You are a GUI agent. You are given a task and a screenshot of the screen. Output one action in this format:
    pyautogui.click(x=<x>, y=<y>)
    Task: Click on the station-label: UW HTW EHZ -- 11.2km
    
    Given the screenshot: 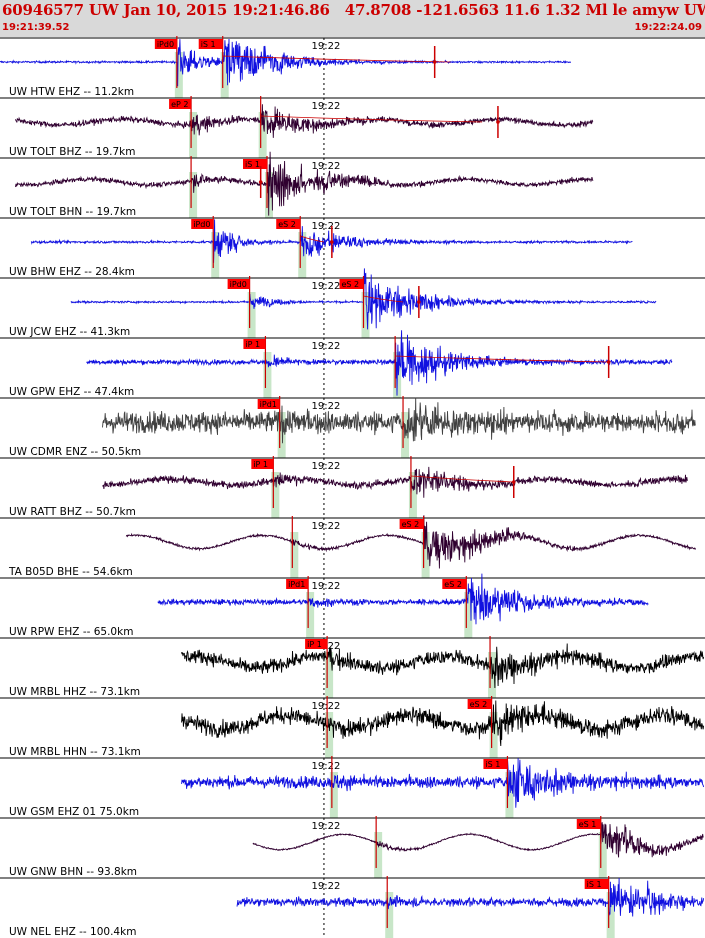 What is the action you would take?
    pyautogui.click(x=71, y=92)
    